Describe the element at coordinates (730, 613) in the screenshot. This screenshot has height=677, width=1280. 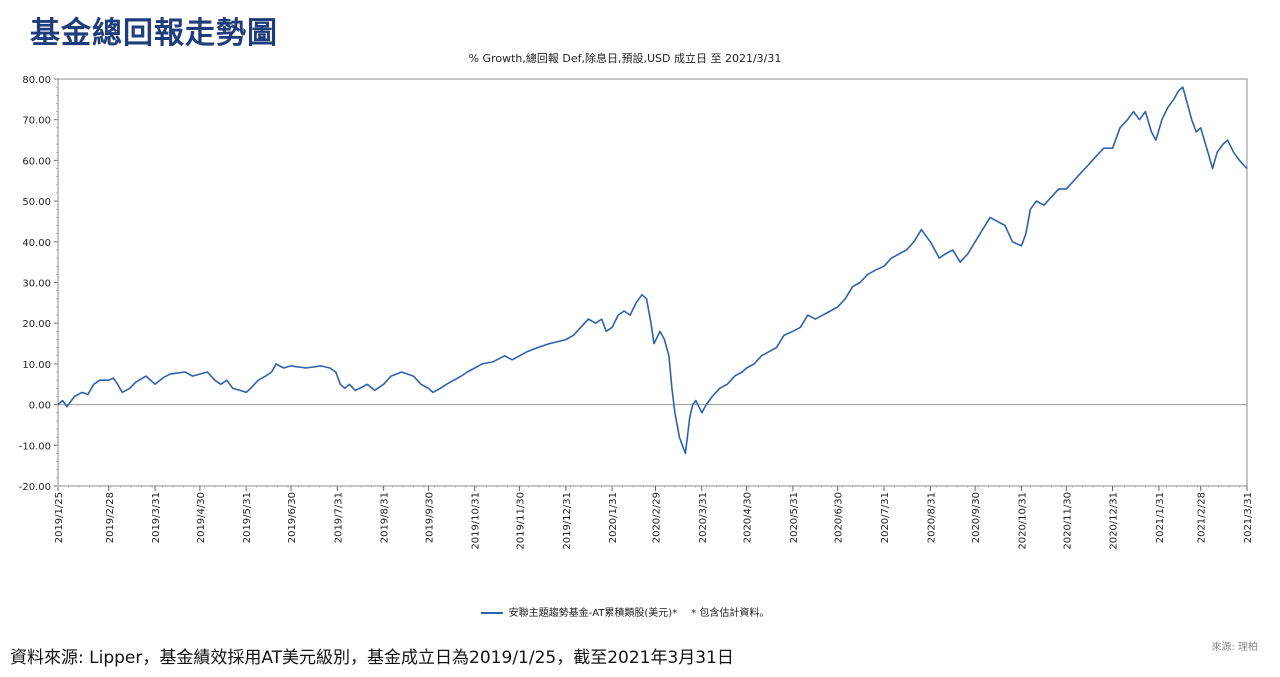
I see `legend-note: * 包含估計資料。` at that location.